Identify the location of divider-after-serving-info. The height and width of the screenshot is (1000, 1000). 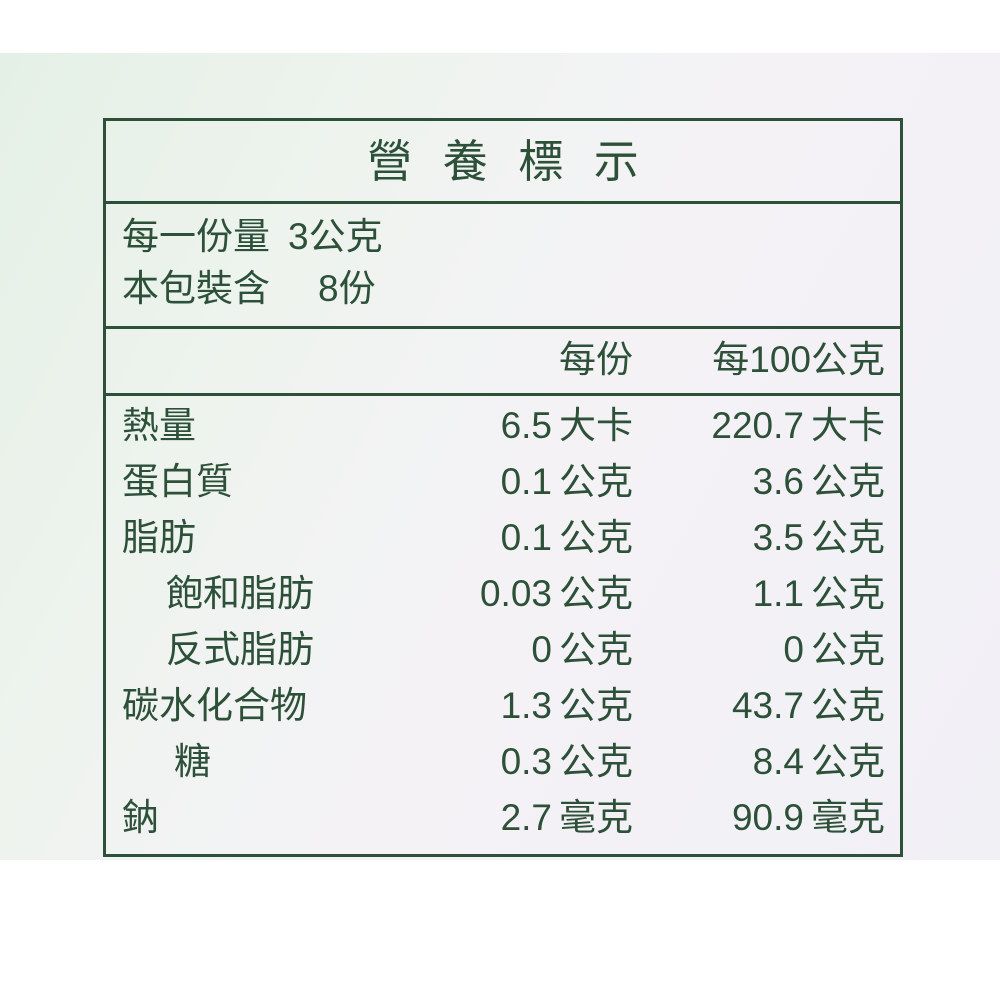
(503, 327).